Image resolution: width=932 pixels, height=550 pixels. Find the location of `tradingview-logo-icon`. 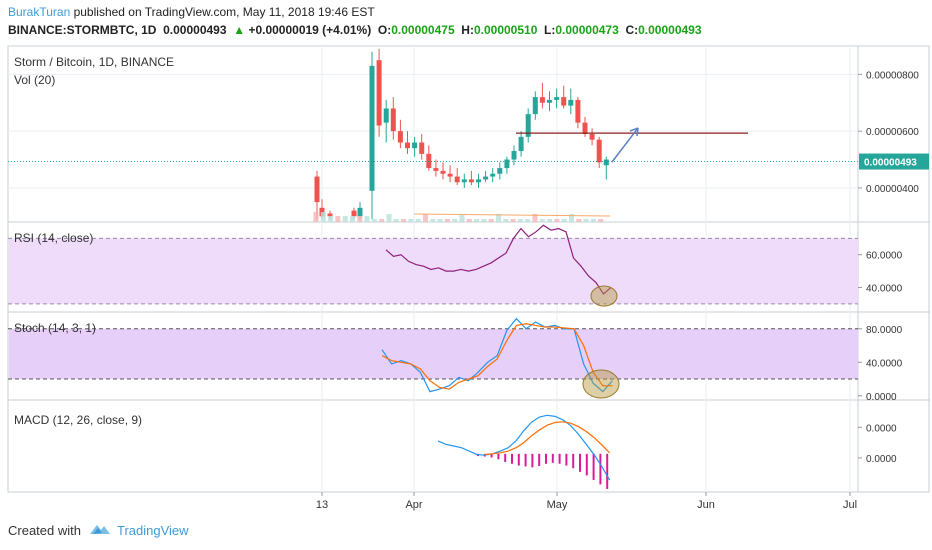

tradingview-logo-icon is located at coordinates (100, 530).